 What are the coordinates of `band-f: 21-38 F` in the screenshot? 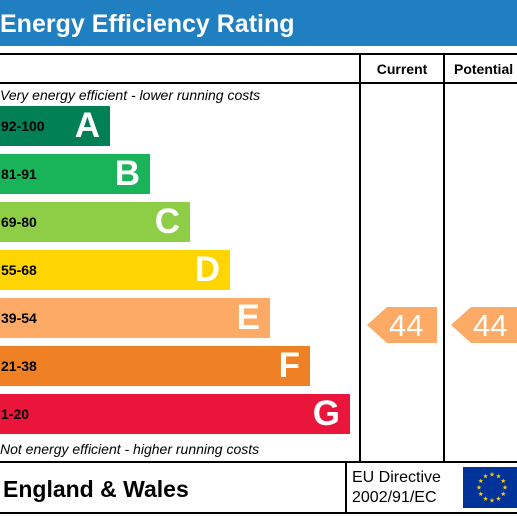 It's located at (155, 366).